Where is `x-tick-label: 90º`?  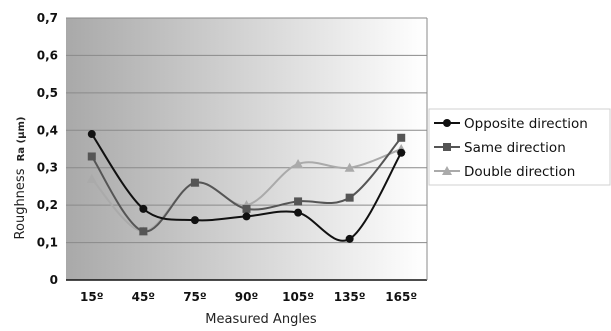 x-tick-label: 90º is located at coordinates (247, 297).